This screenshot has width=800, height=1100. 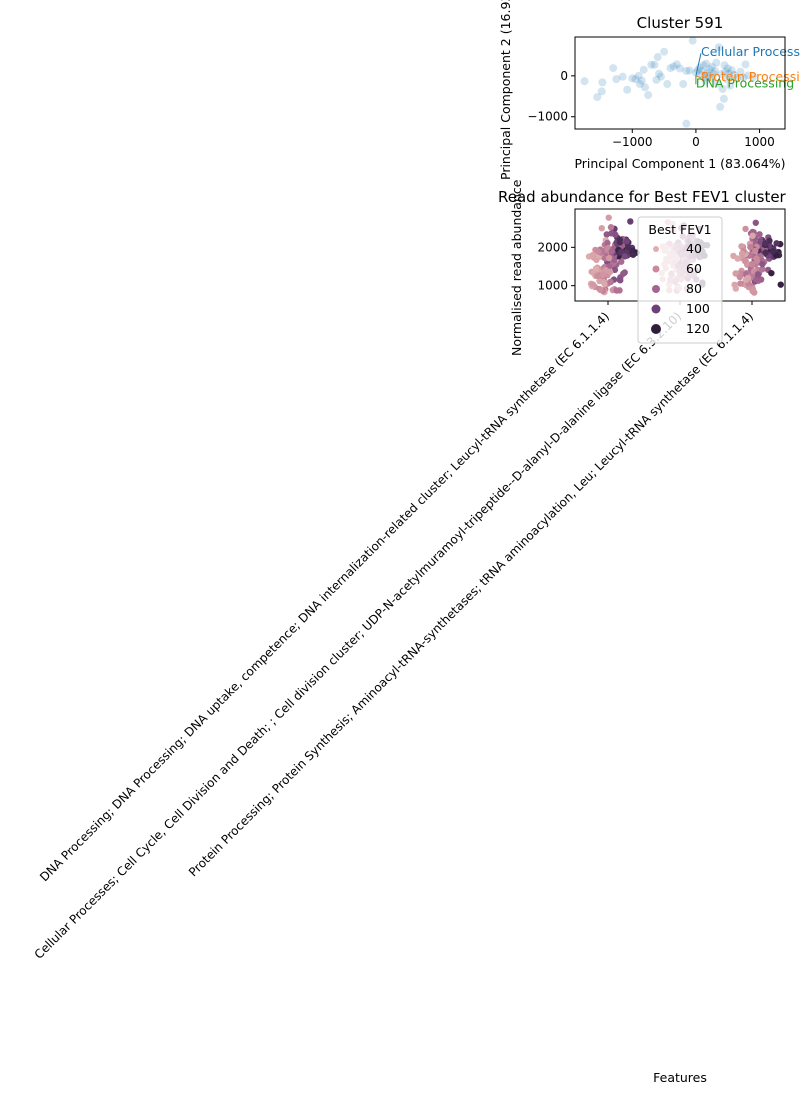 I want to click on fev1-legend: Best FEV1 40 60 80 100 120, so click(x=680, y=280).